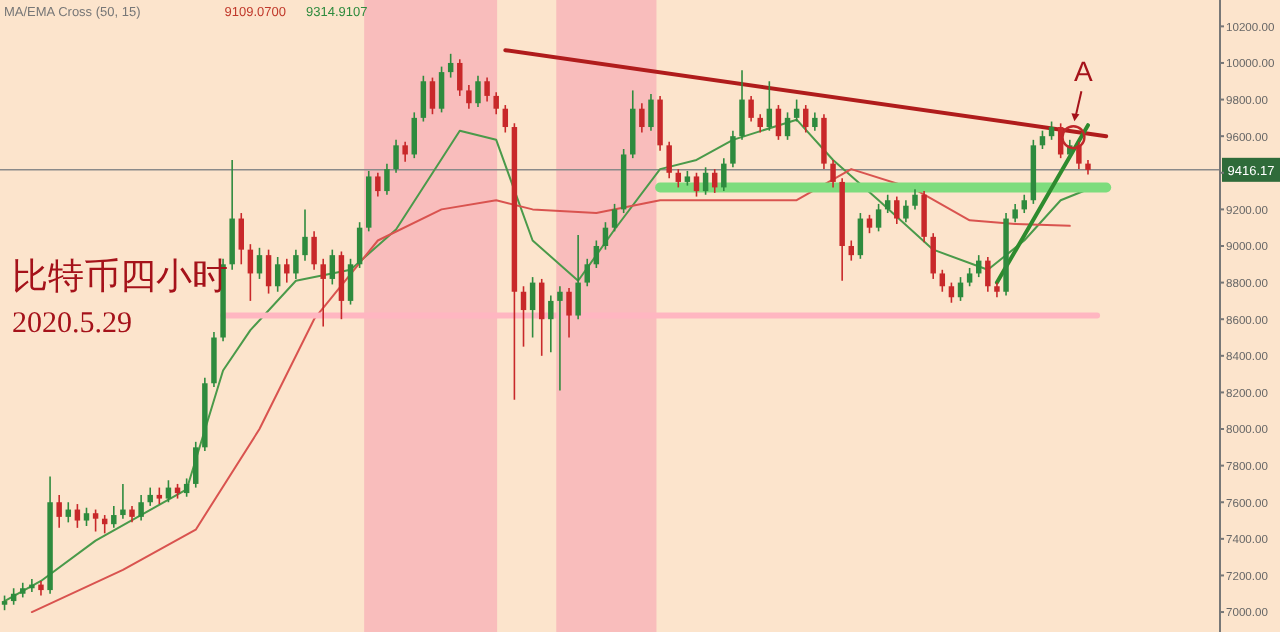 This screenshot has width=1280, height=632. I want to click on annotation: A, so click(1084, 71).